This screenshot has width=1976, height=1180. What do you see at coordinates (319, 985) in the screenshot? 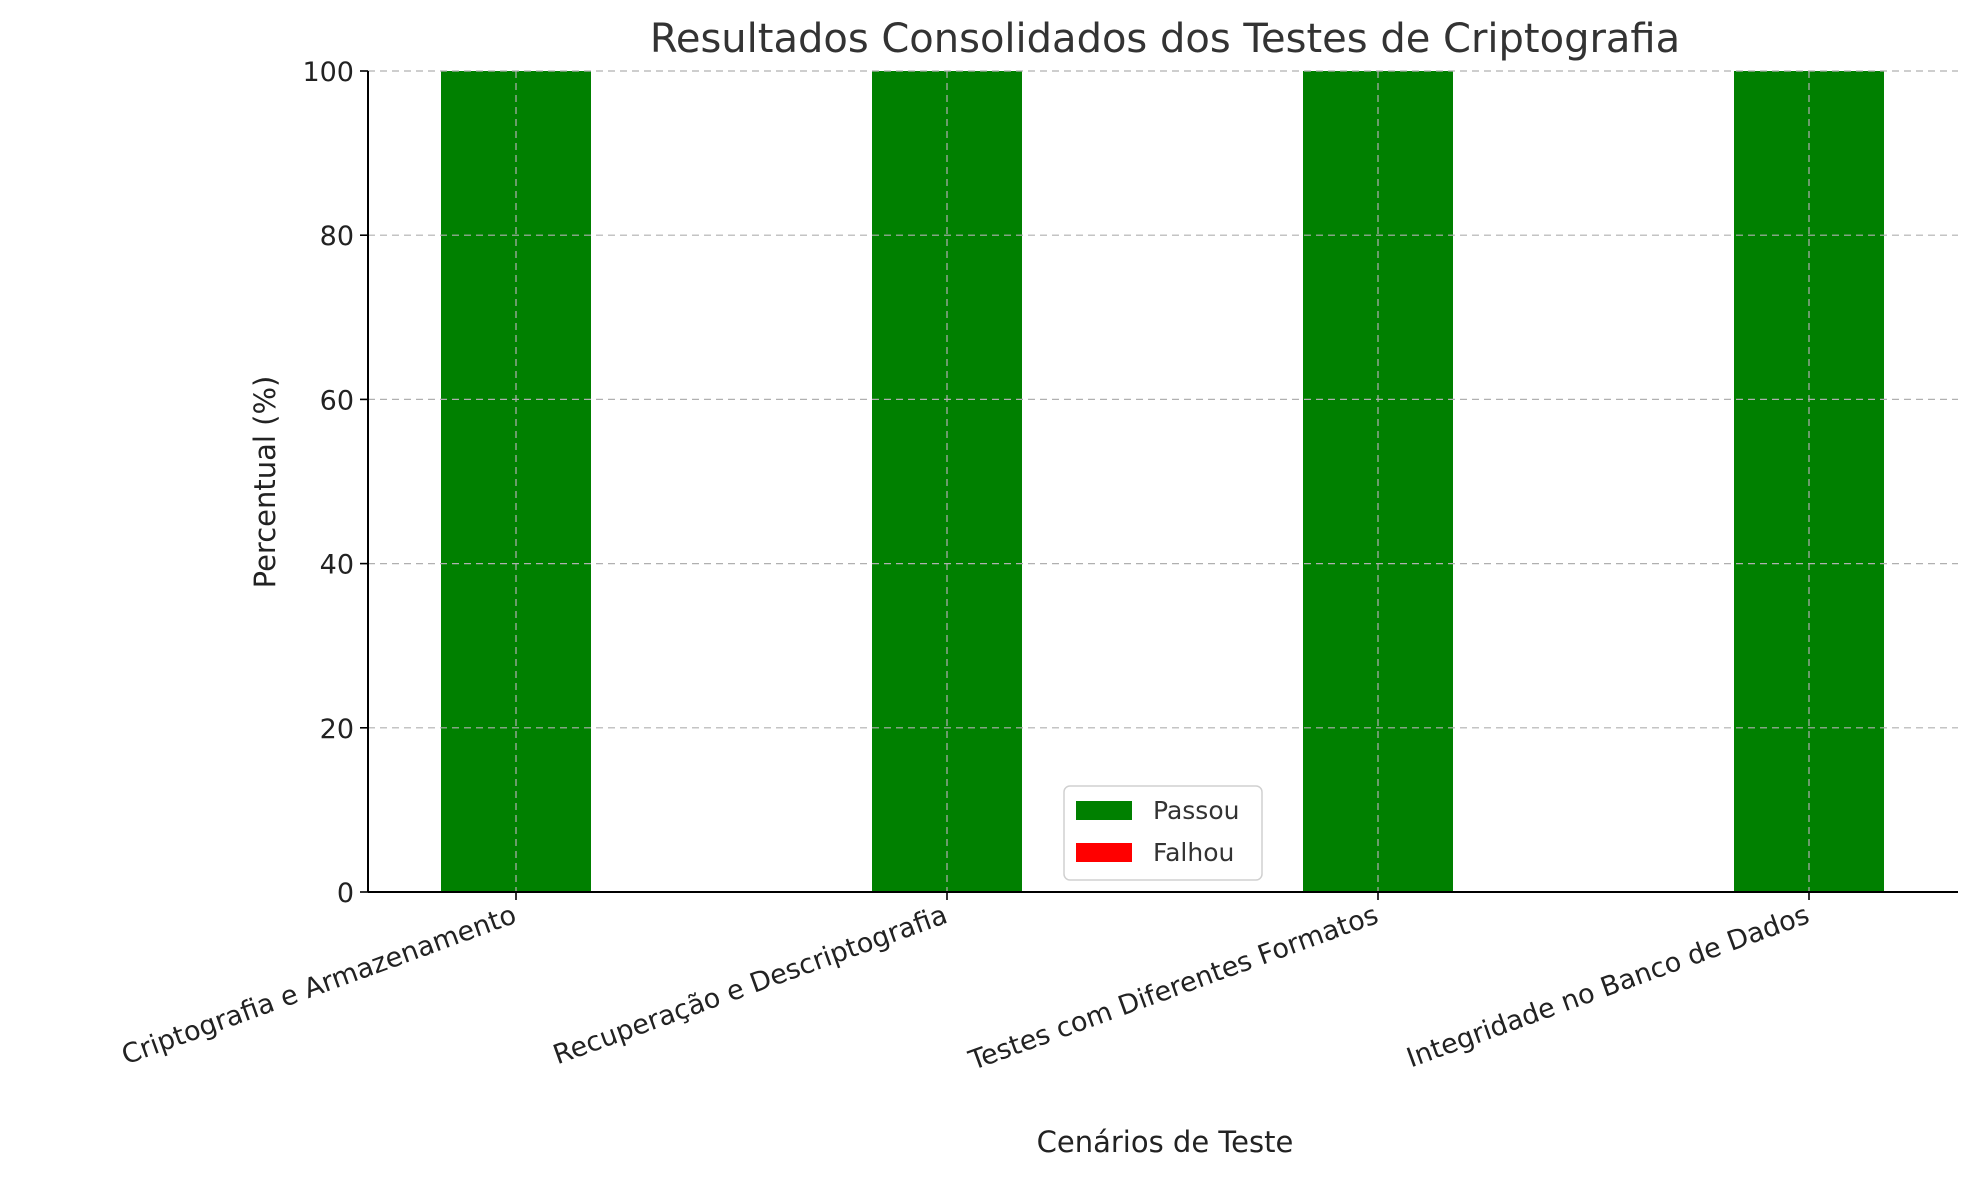
I see `x-tick-label: Criptografia e Armazenamento` at bounding box center [319, 985].